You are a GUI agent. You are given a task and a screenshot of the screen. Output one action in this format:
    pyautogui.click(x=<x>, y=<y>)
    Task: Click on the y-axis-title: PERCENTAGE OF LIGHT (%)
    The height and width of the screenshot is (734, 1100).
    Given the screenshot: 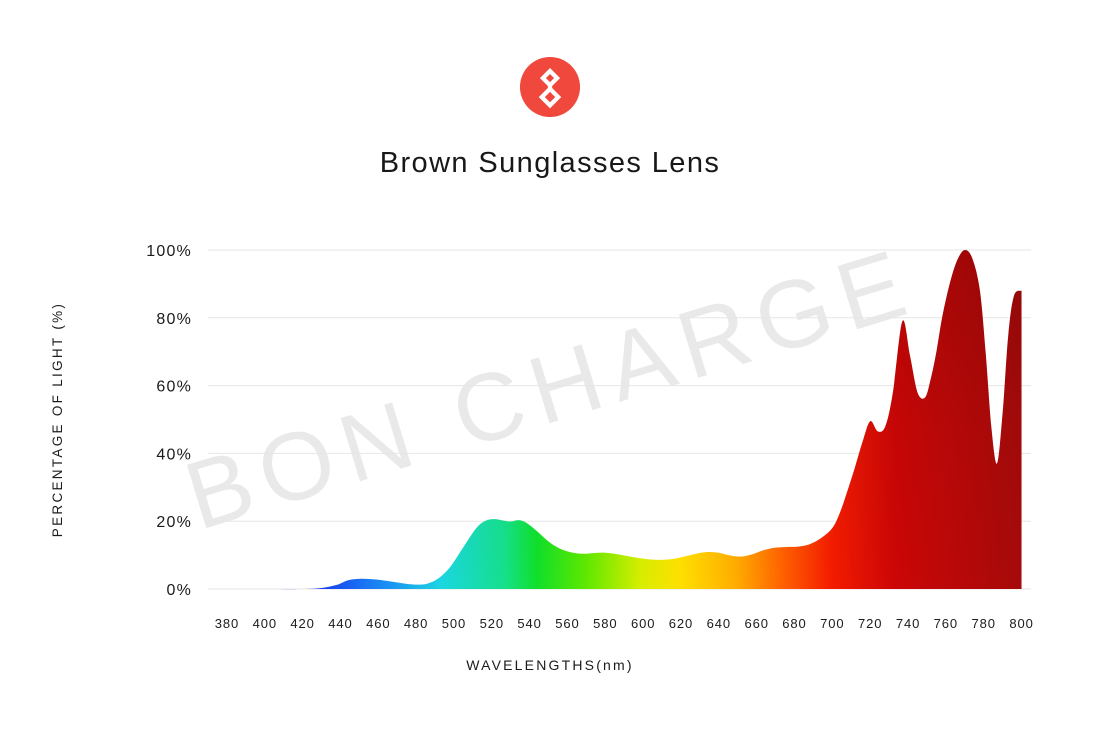 What is the action you would take?
    pyautogui.click(x=58, y=419)
    